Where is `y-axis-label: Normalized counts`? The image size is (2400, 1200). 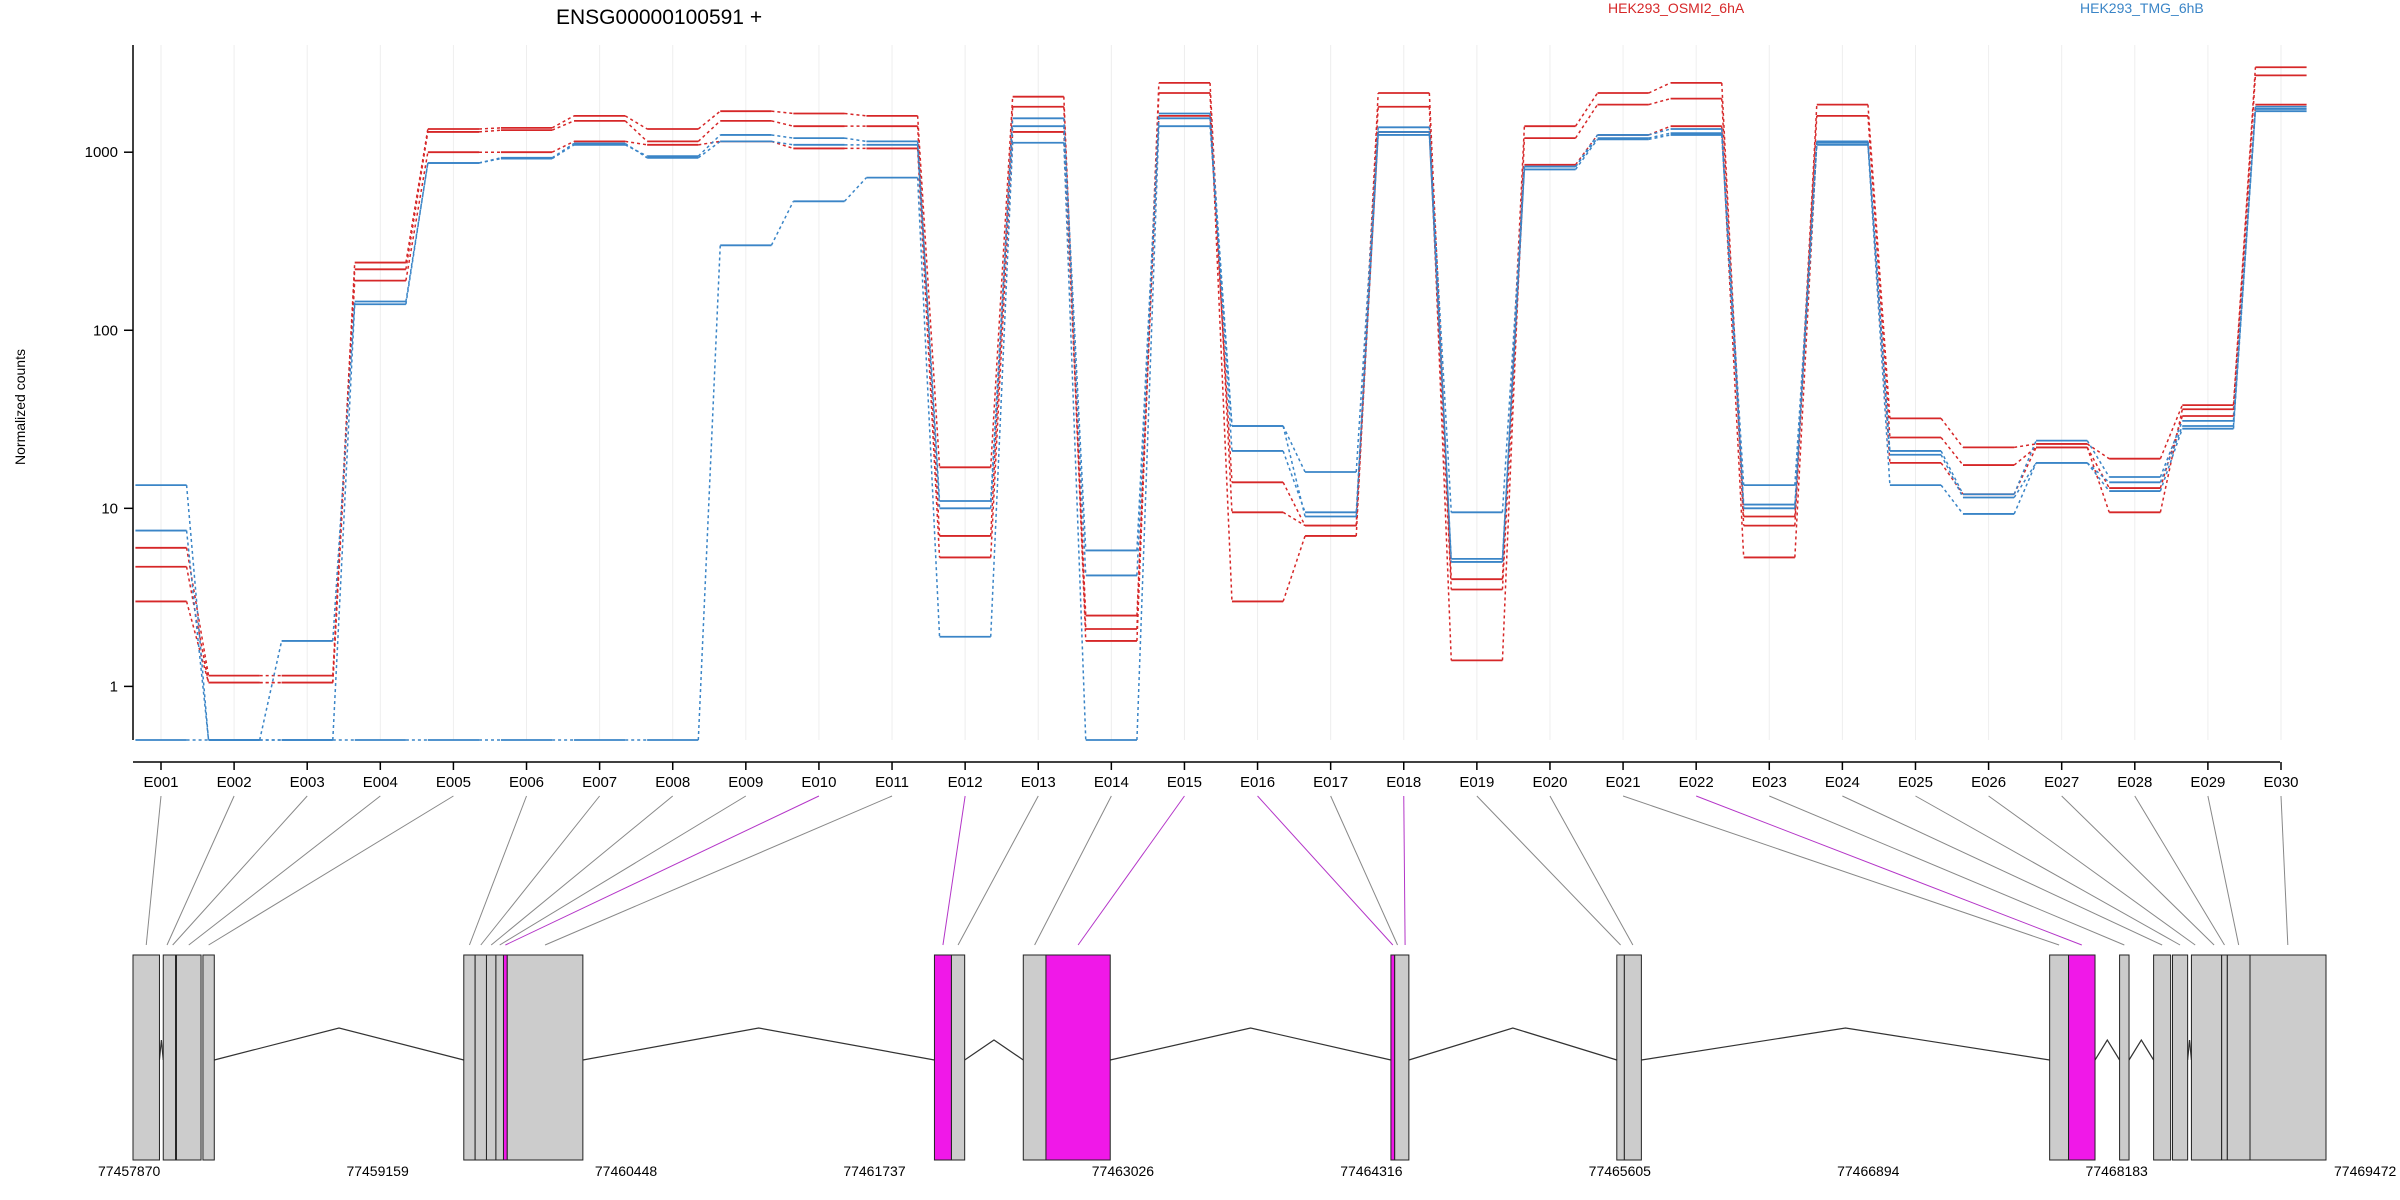
y-axis-label: Normalized counts is located at coordinates (20, 407).